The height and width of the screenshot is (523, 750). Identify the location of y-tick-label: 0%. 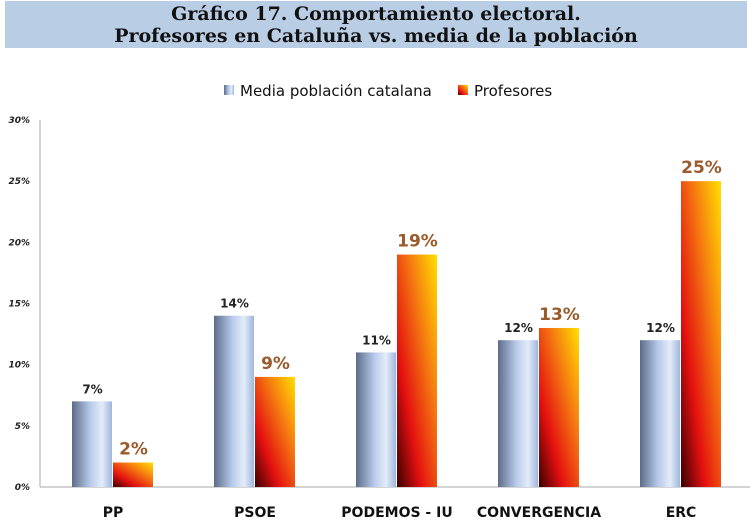
(22, 488).